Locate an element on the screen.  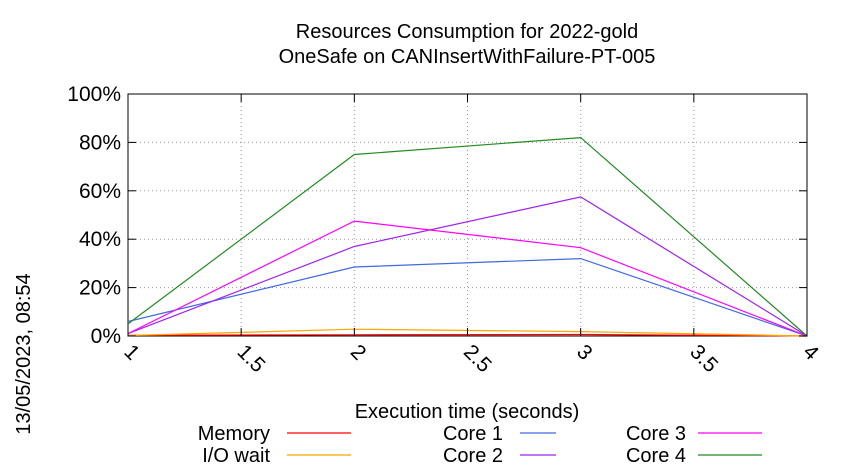
x-tick-label: 3.5 is located at coordinates (703, 358).